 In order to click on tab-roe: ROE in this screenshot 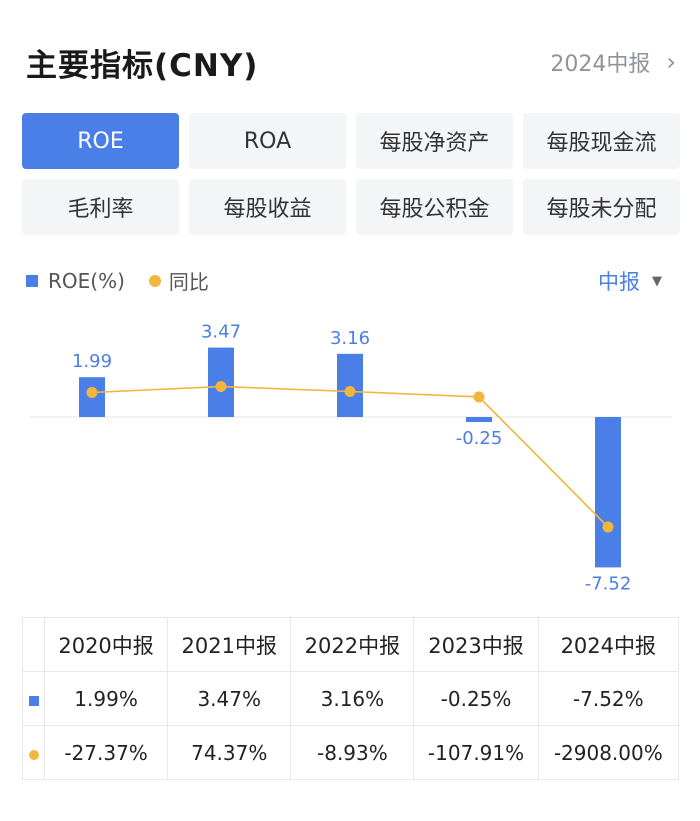, I will do `click(100, 141)`.